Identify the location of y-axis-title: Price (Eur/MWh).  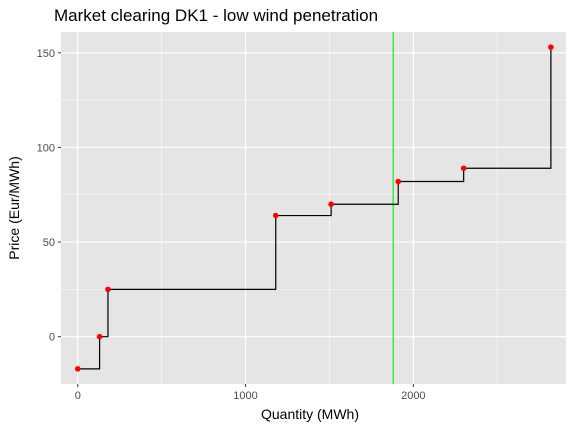
(14, 207).